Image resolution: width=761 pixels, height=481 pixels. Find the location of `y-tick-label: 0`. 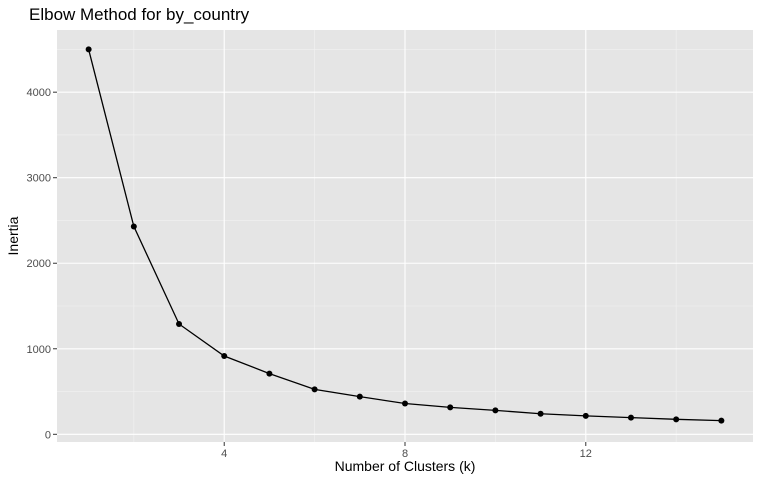

y-tick-label: 0 is located at coordinates (48, 435).